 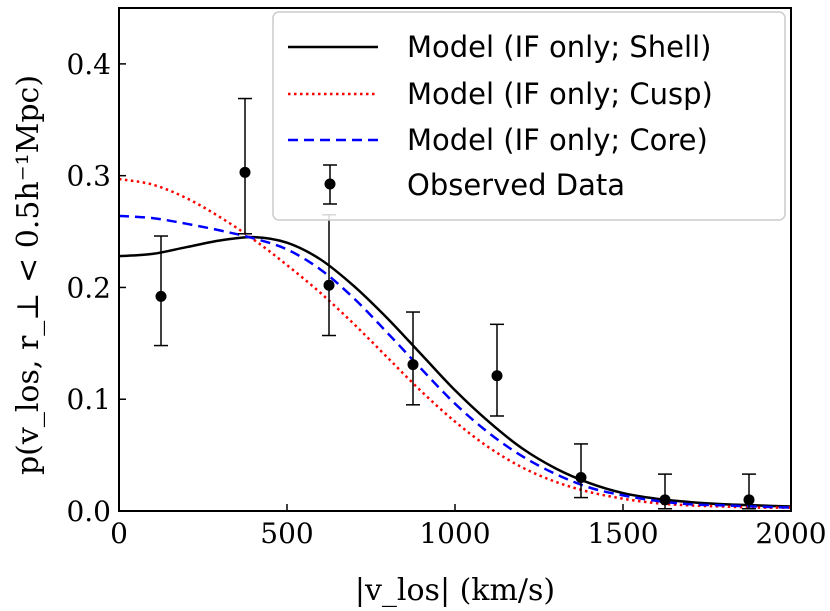 I want to click on y-tick-label: 0.3, so click(x=88, y=176).